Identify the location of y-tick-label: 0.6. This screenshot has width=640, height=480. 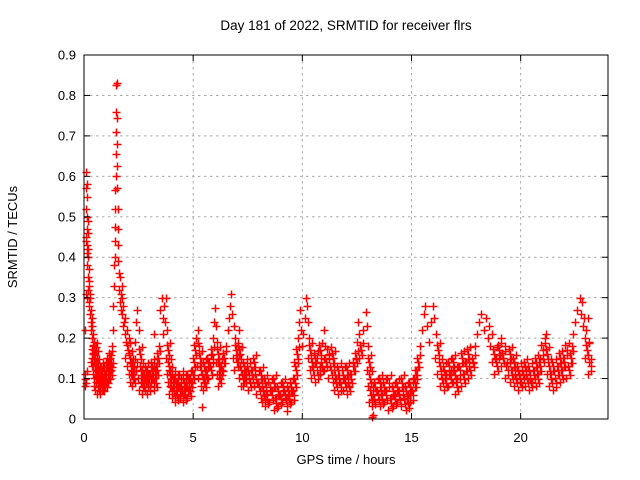
(67, 176).